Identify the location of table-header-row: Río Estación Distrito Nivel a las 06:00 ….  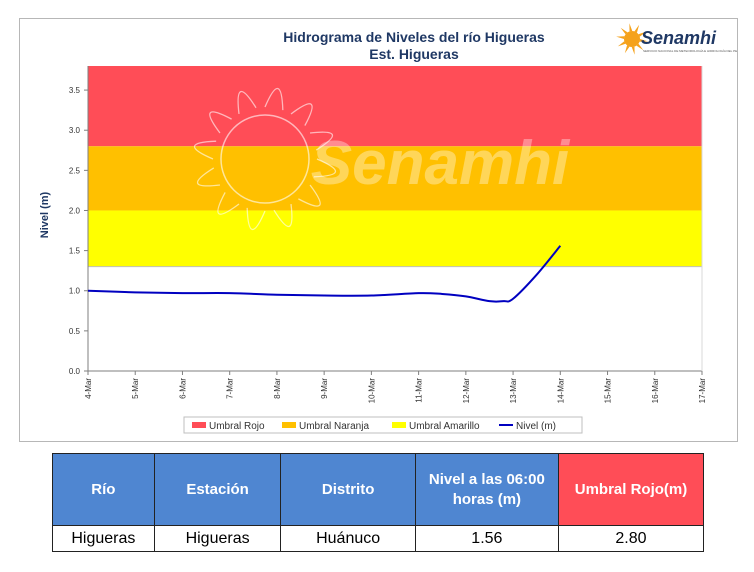
(378, 489).